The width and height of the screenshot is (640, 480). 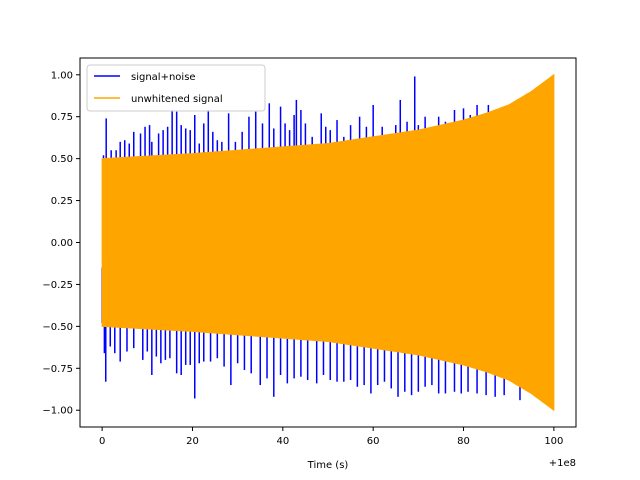 I want to click on x-axis-label: Time (s), so click(x=328, y=465).